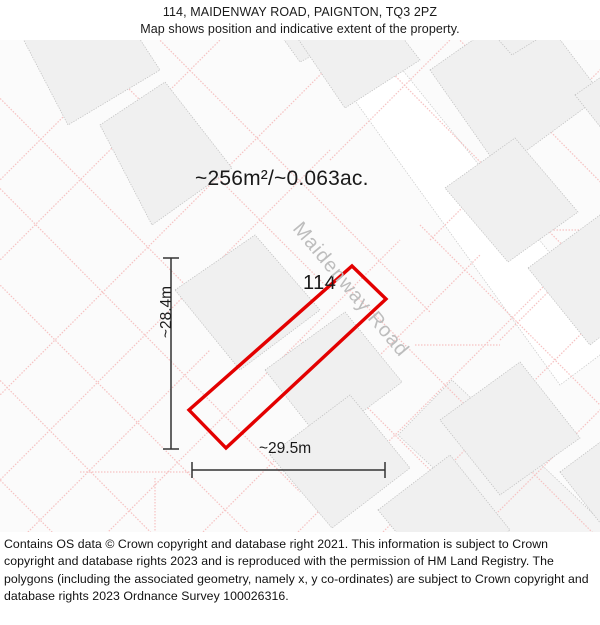 The width and height of the screenshot is (600, 625). I want to click on page-title: 114, MAIDENWAY ROAD, PAIGNTON, TQ3 2PZ, so click(300, 12).